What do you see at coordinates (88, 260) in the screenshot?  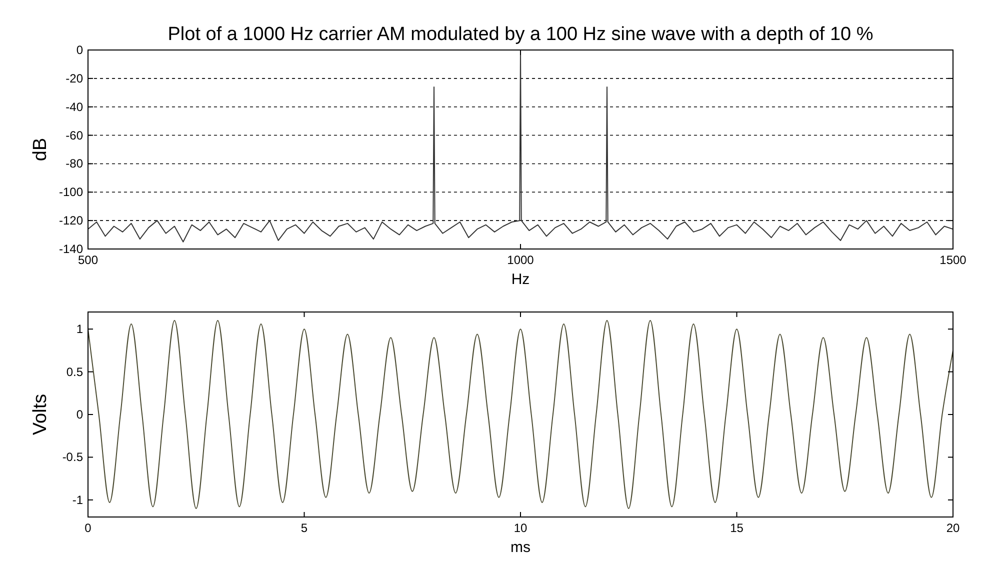 I see `x-tick-label: 500` at bounding box center [88, 260].